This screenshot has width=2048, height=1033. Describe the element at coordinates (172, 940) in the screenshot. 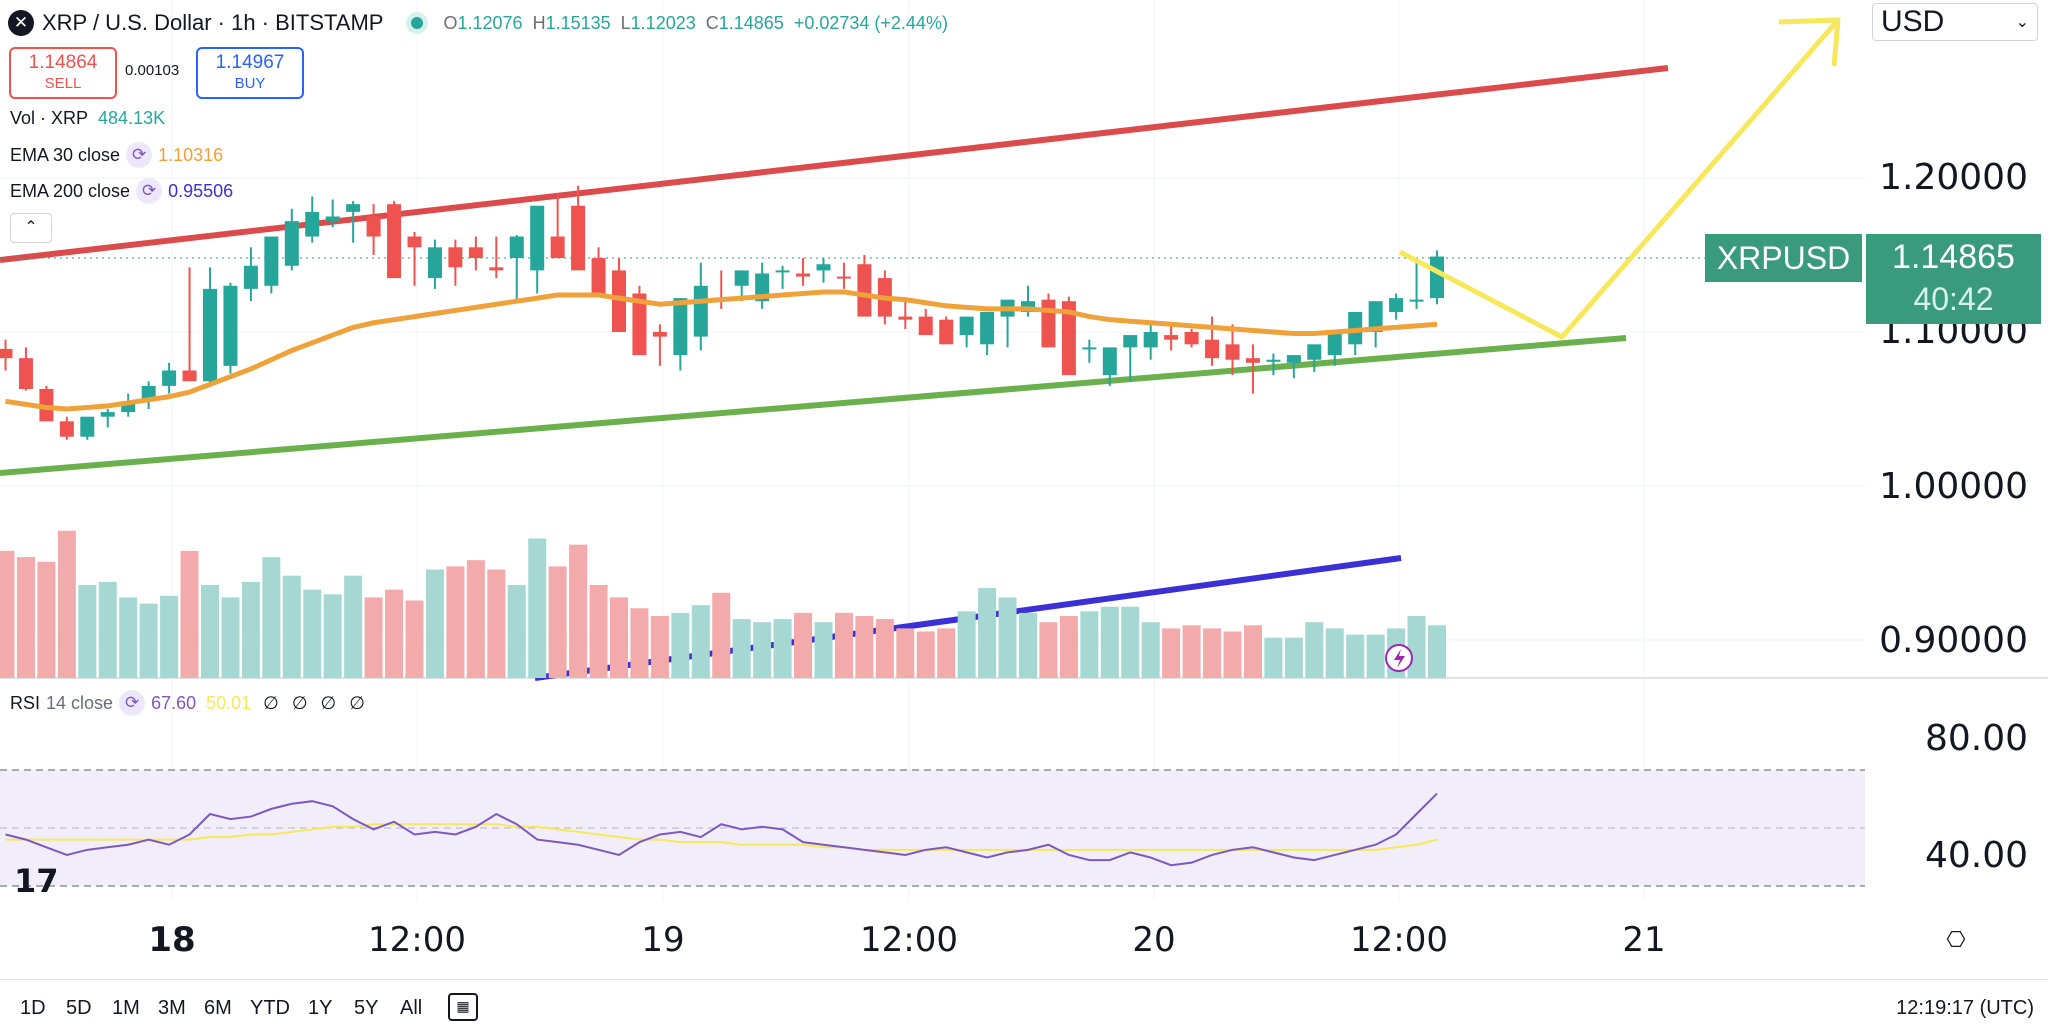

I see `time-axis-label: 18` at that location.